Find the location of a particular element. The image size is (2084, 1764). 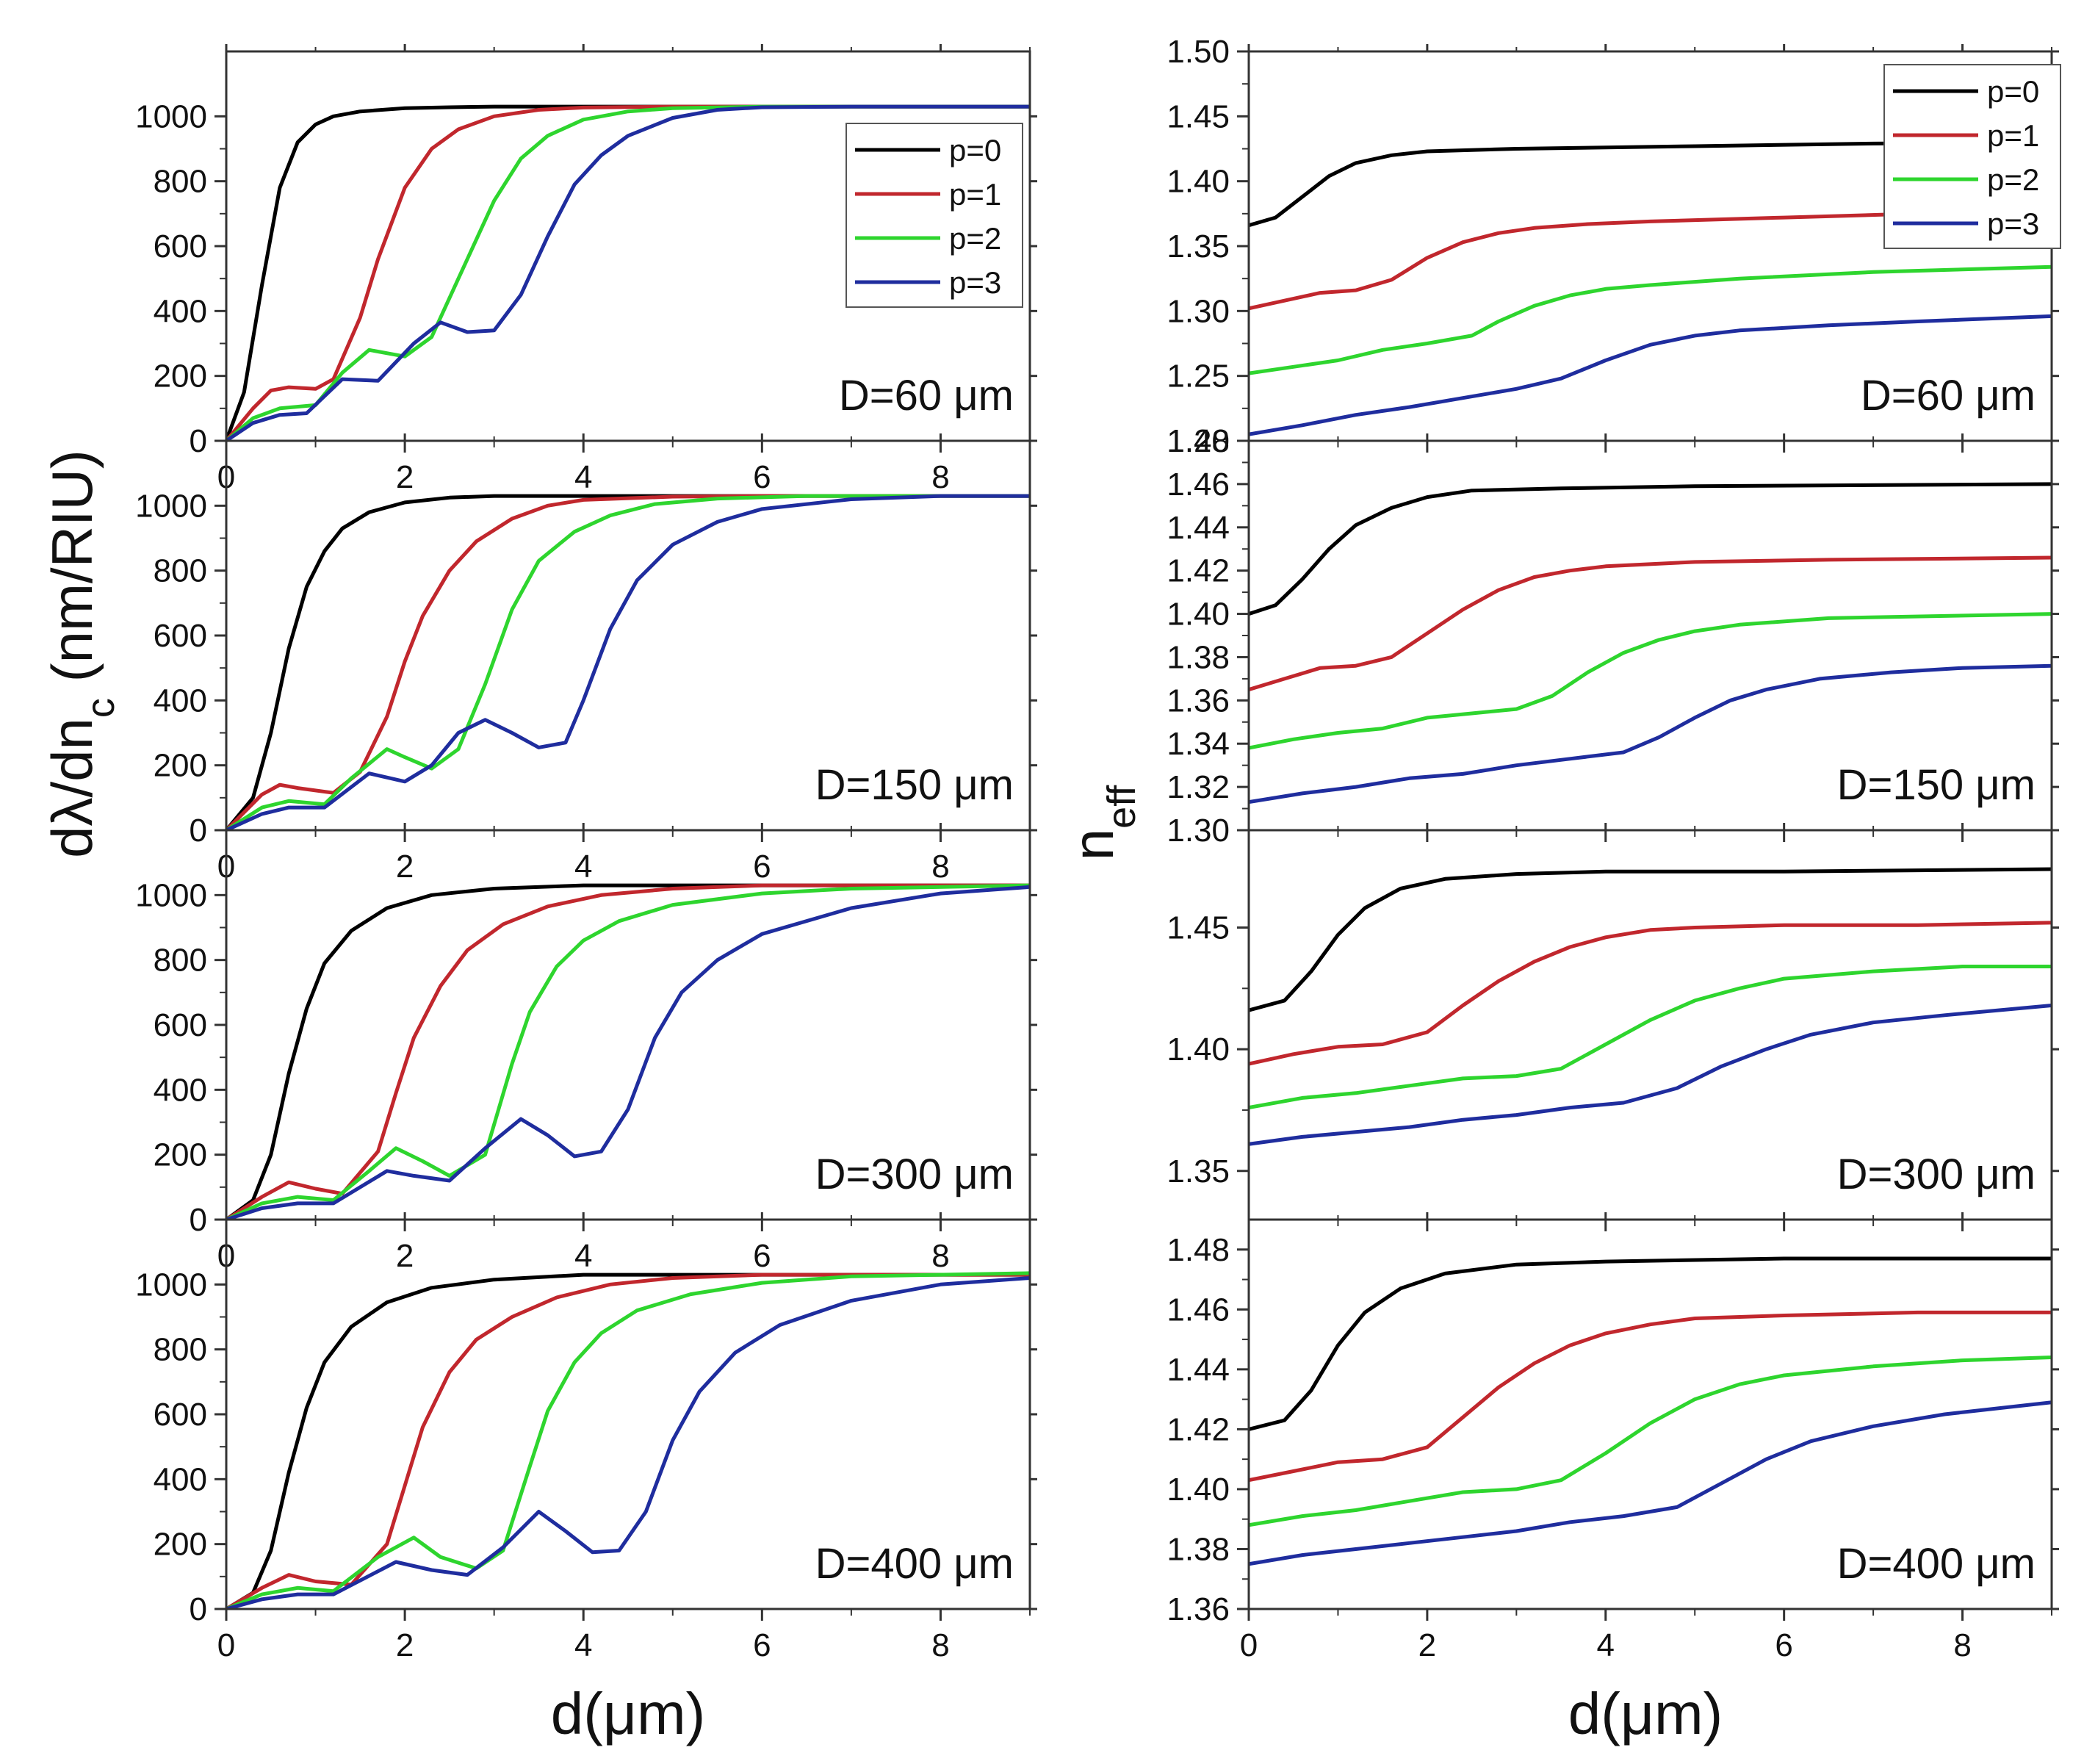

panel-label: D=150 μm is located at coordinates (914, 785).